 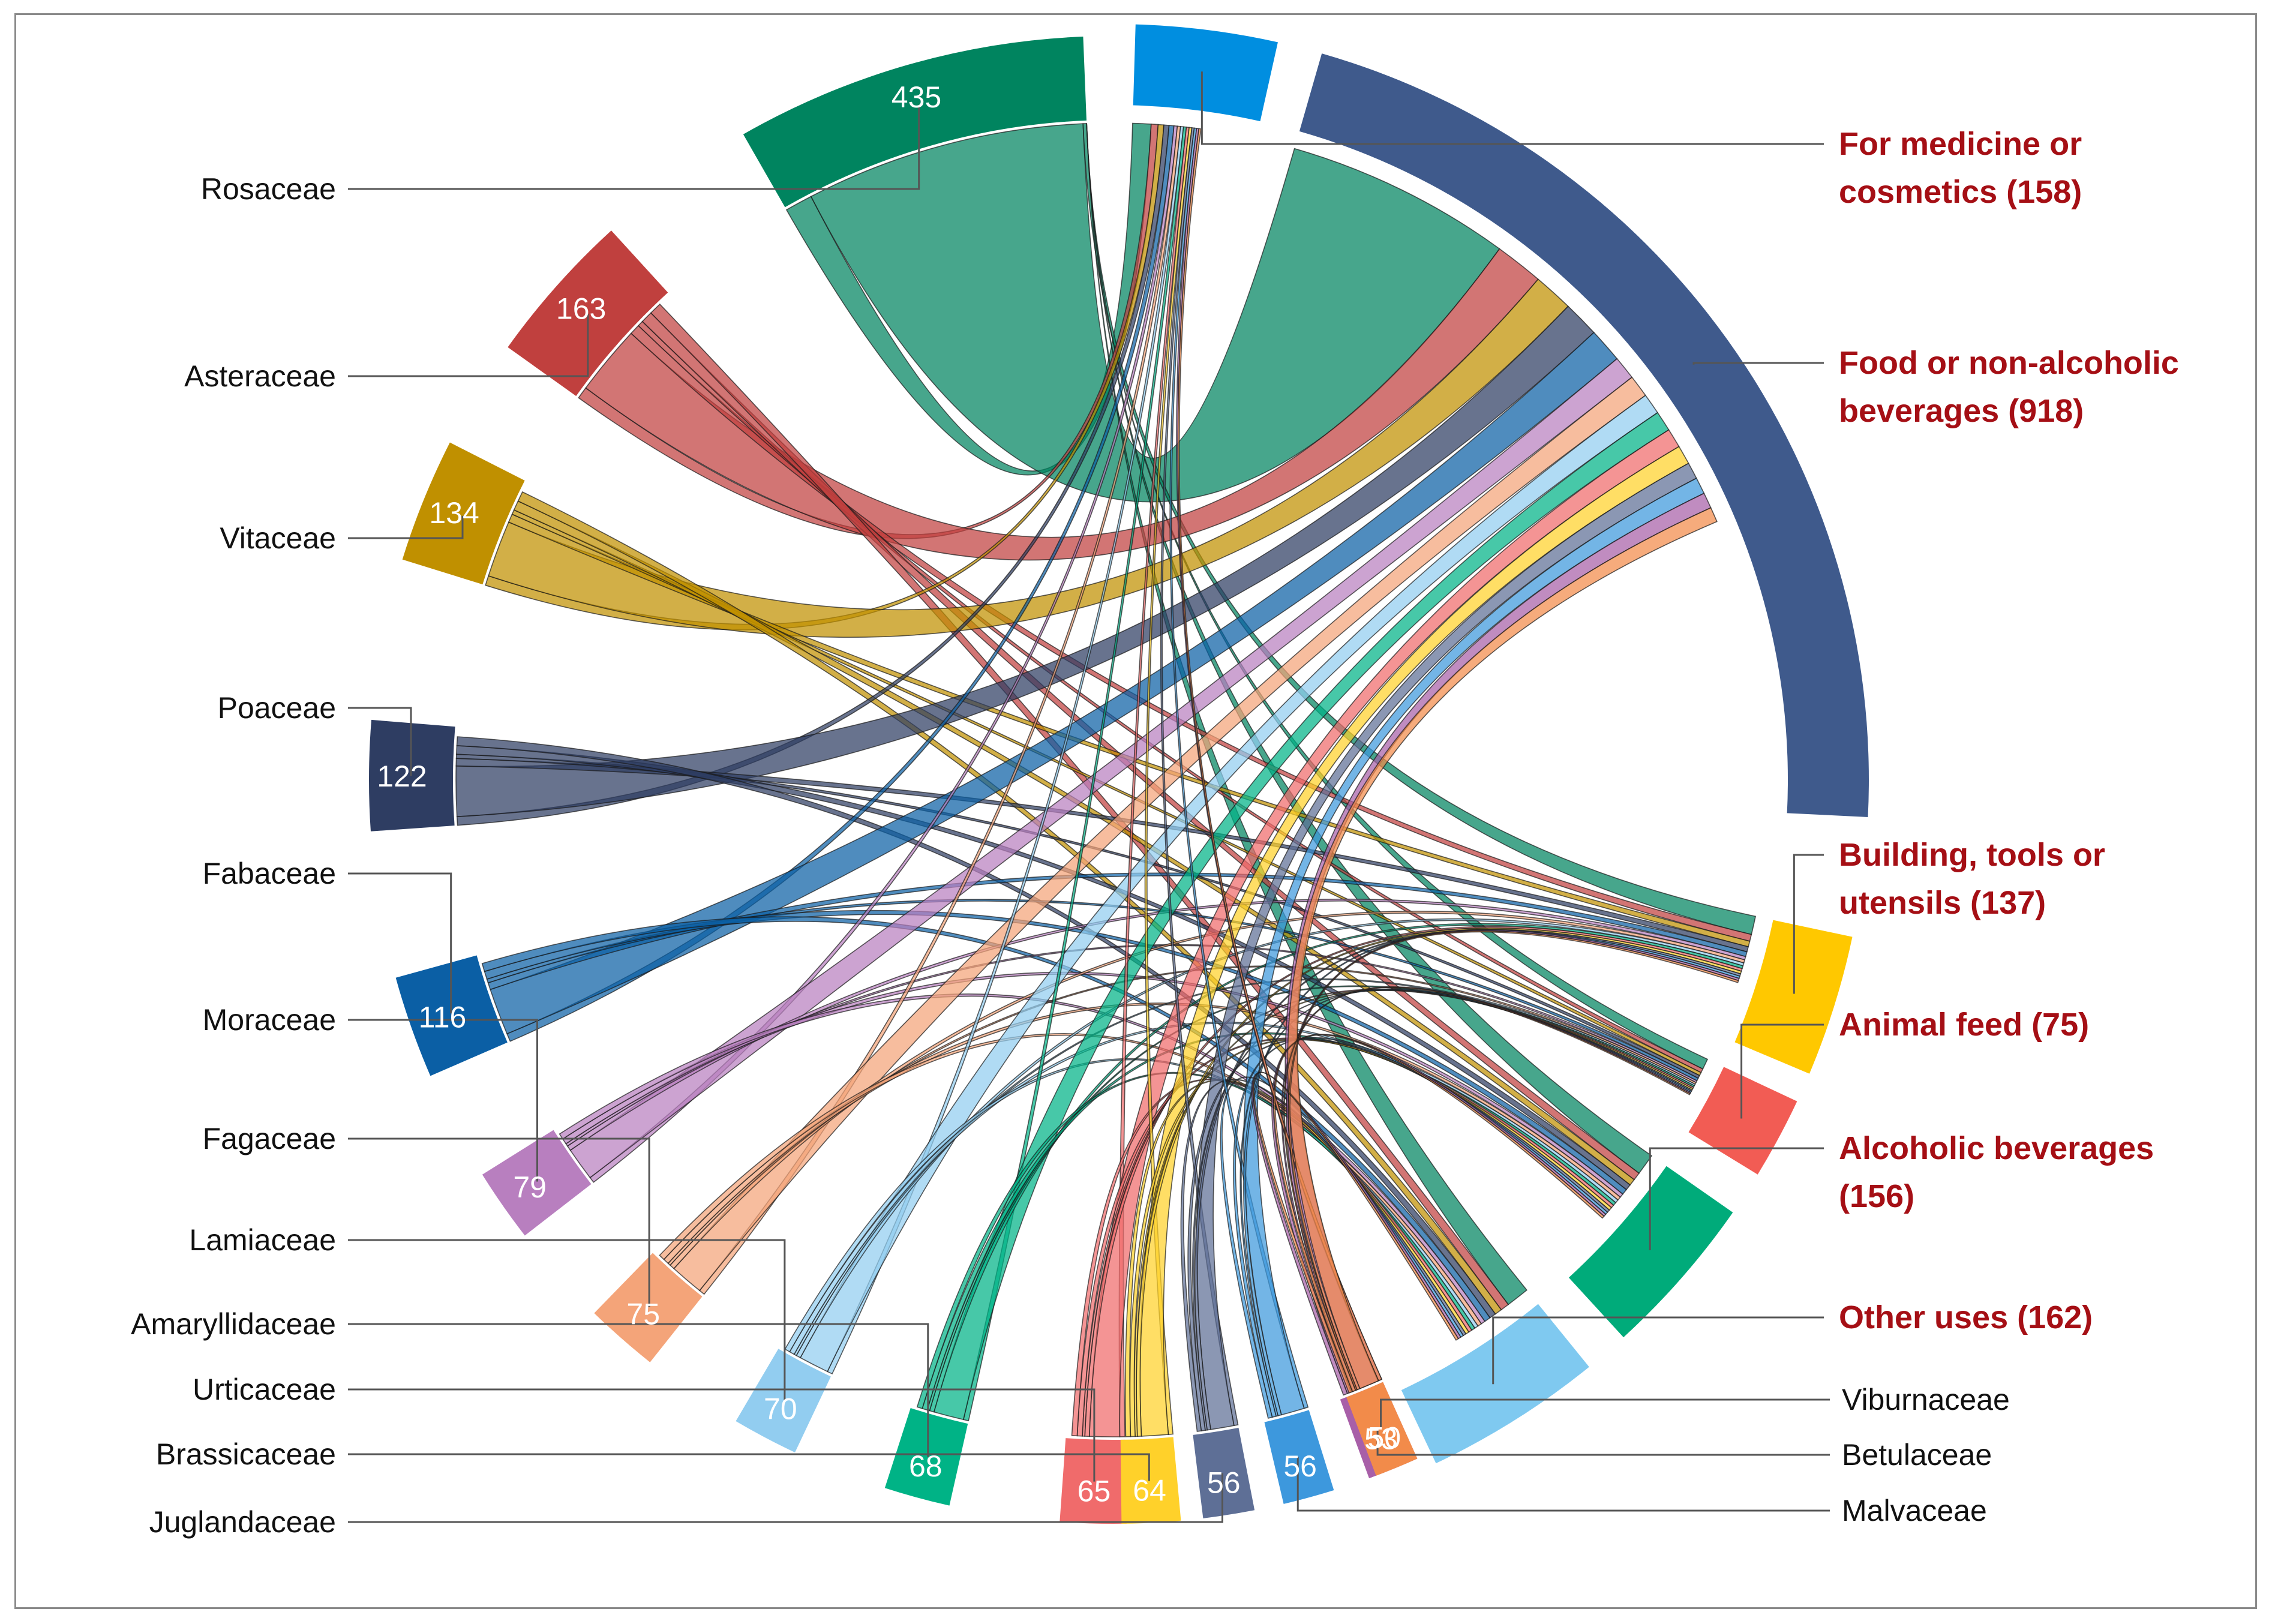 What do you see at coordinates (402, 776) in the screenshot?
I see `family-value-poaceae: 122` at bounding box center [402, 776].